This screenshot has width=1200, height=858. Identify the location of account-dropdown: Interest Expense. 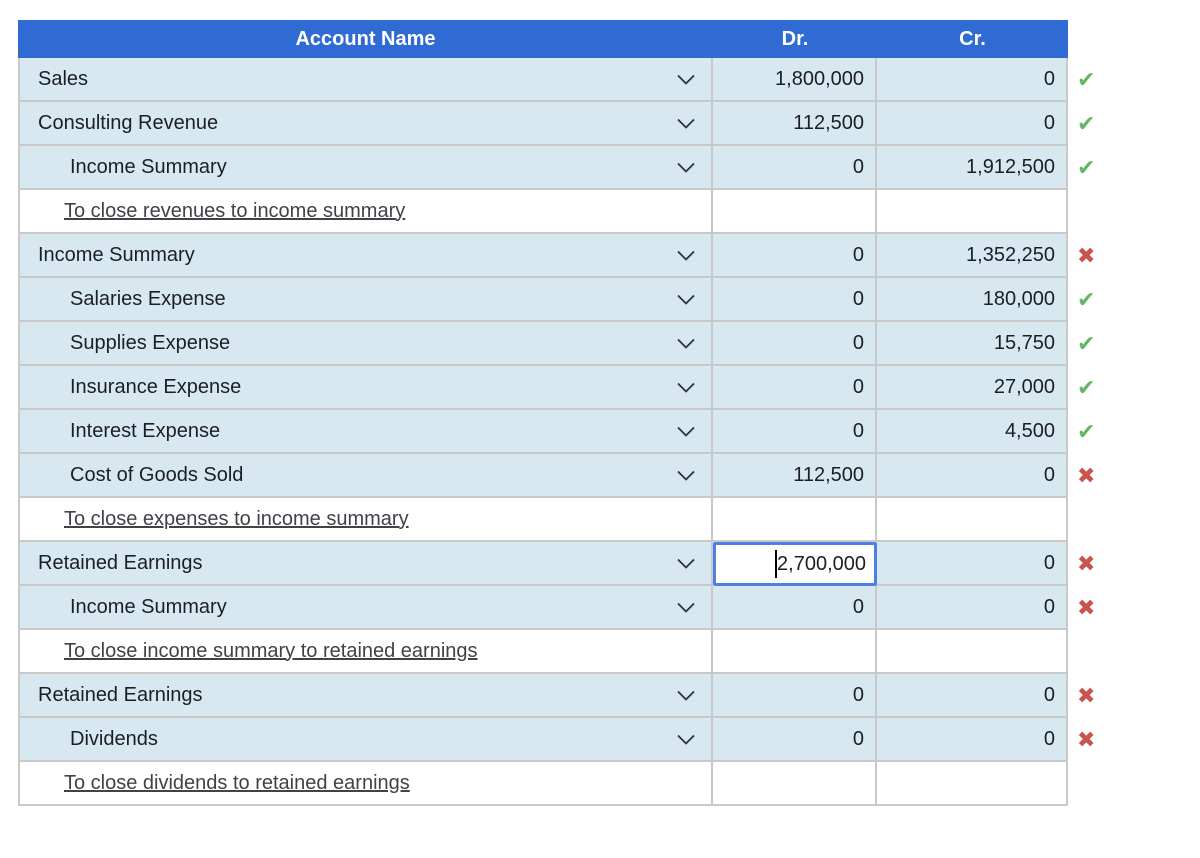
(365, 432).